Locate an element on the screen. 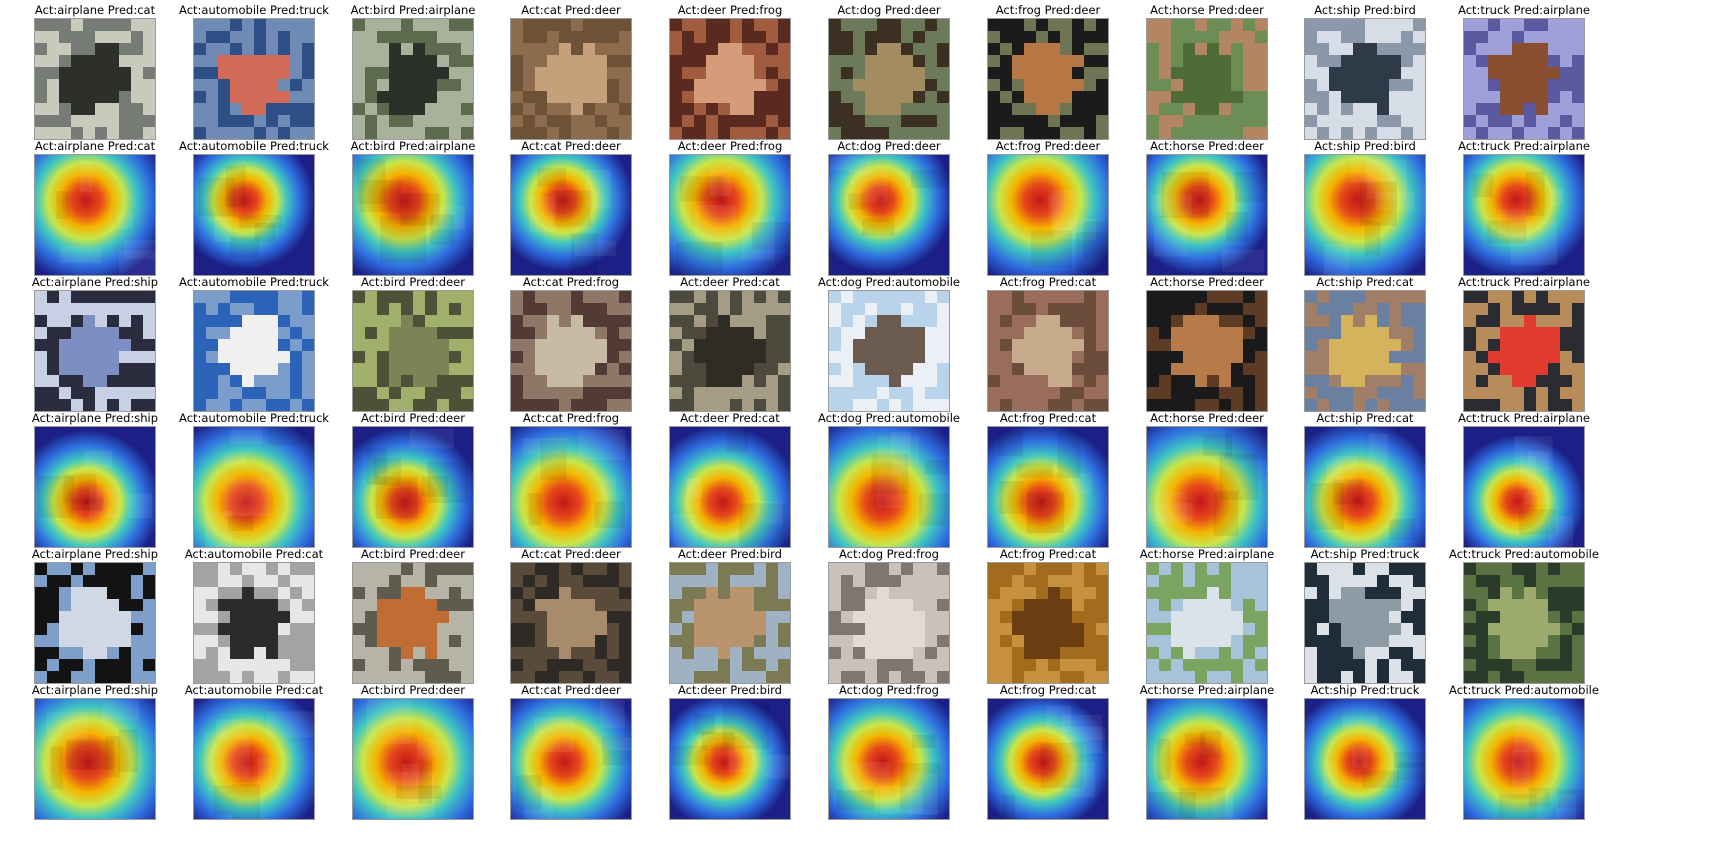  gradcam-heatmap-graphic is located at coordinates (1524, 215).